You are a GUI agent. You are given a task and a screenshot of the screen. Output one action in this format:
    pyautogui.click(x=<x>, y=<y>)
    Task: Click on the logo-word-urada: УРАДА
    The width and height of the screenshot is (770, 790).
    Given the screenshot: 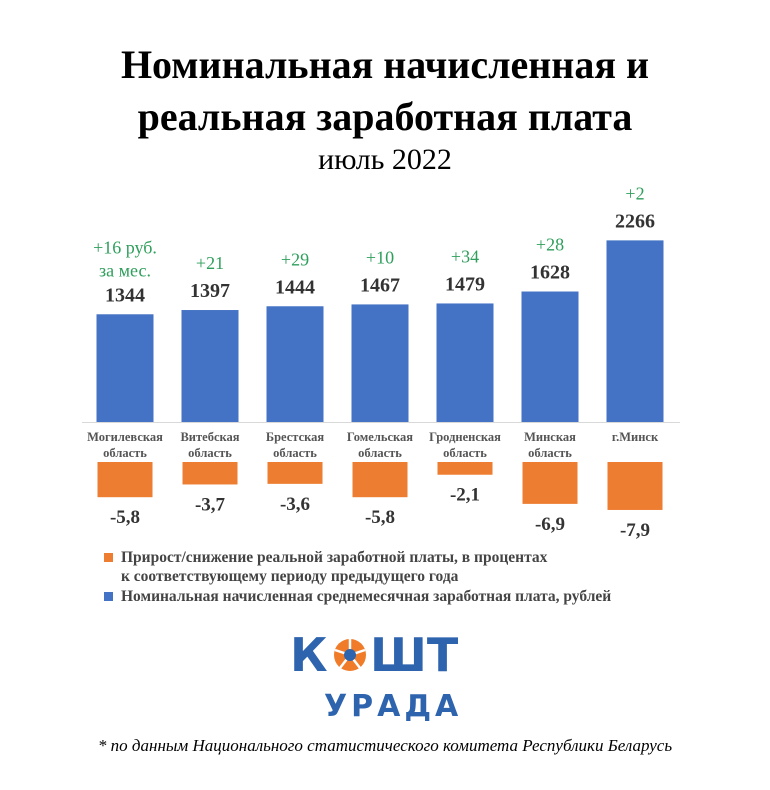 What is the action you would take?
    pyautogui.click(x=393, y=706)
    